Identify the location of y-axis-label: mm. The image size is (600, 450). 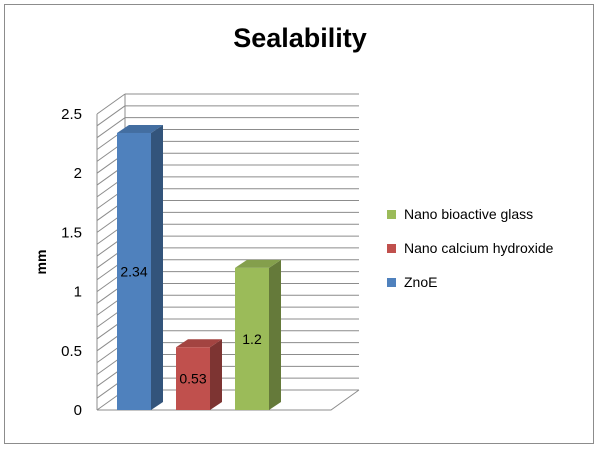
(41, 262).